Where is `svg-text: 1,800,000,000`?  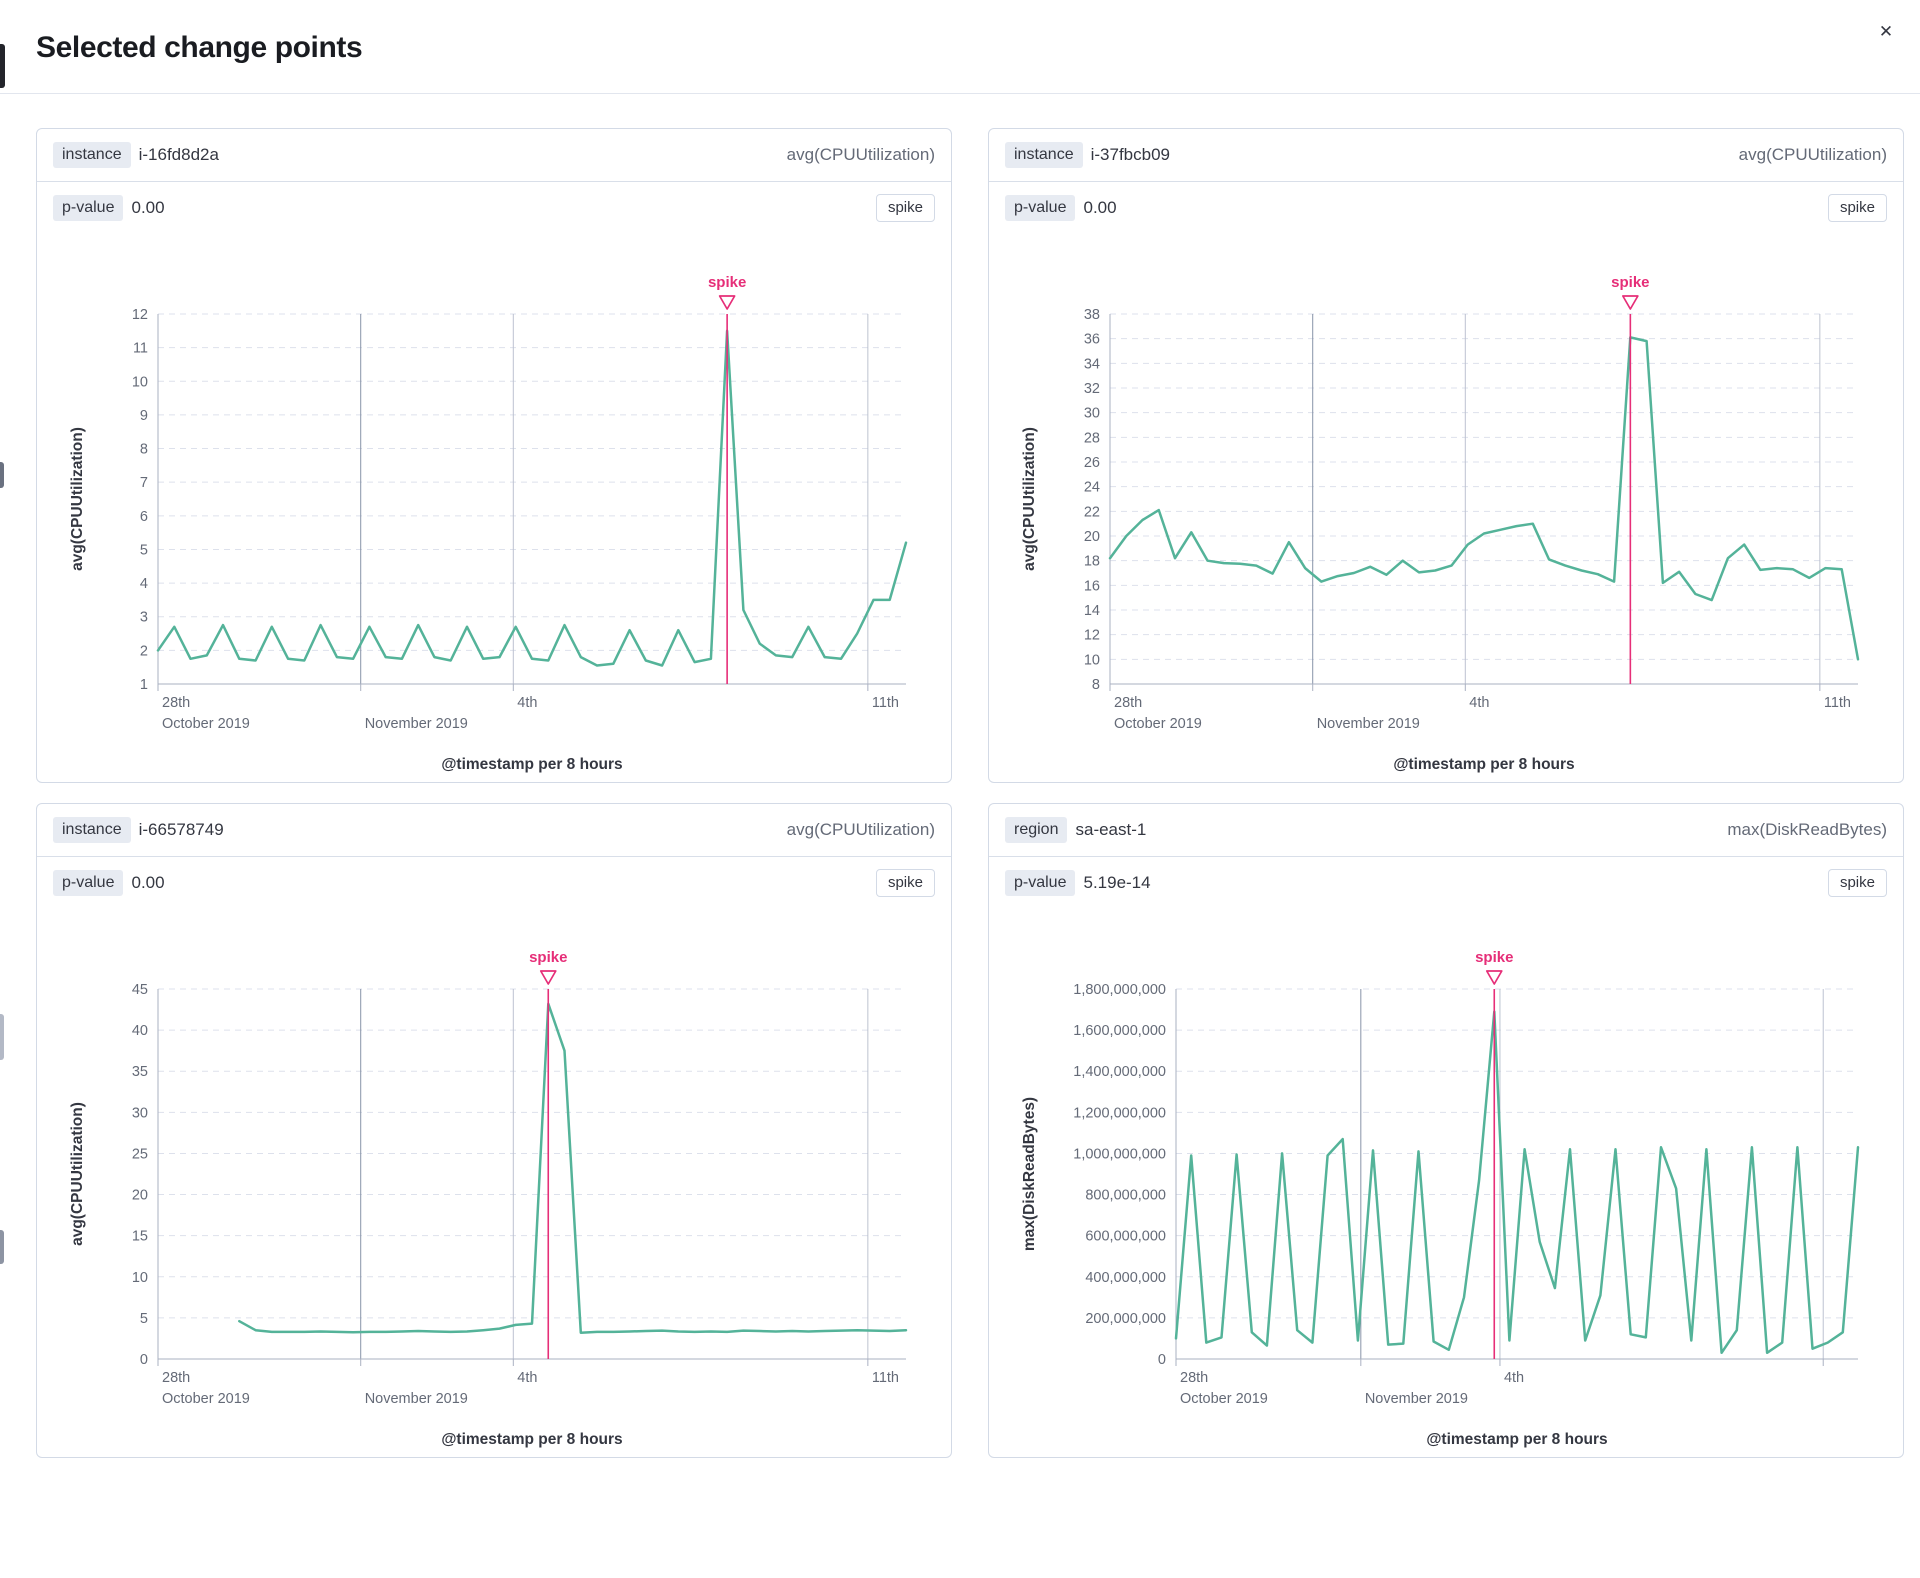 svg-text: 1,800,000,000 is located at coordinates (1119, 990).